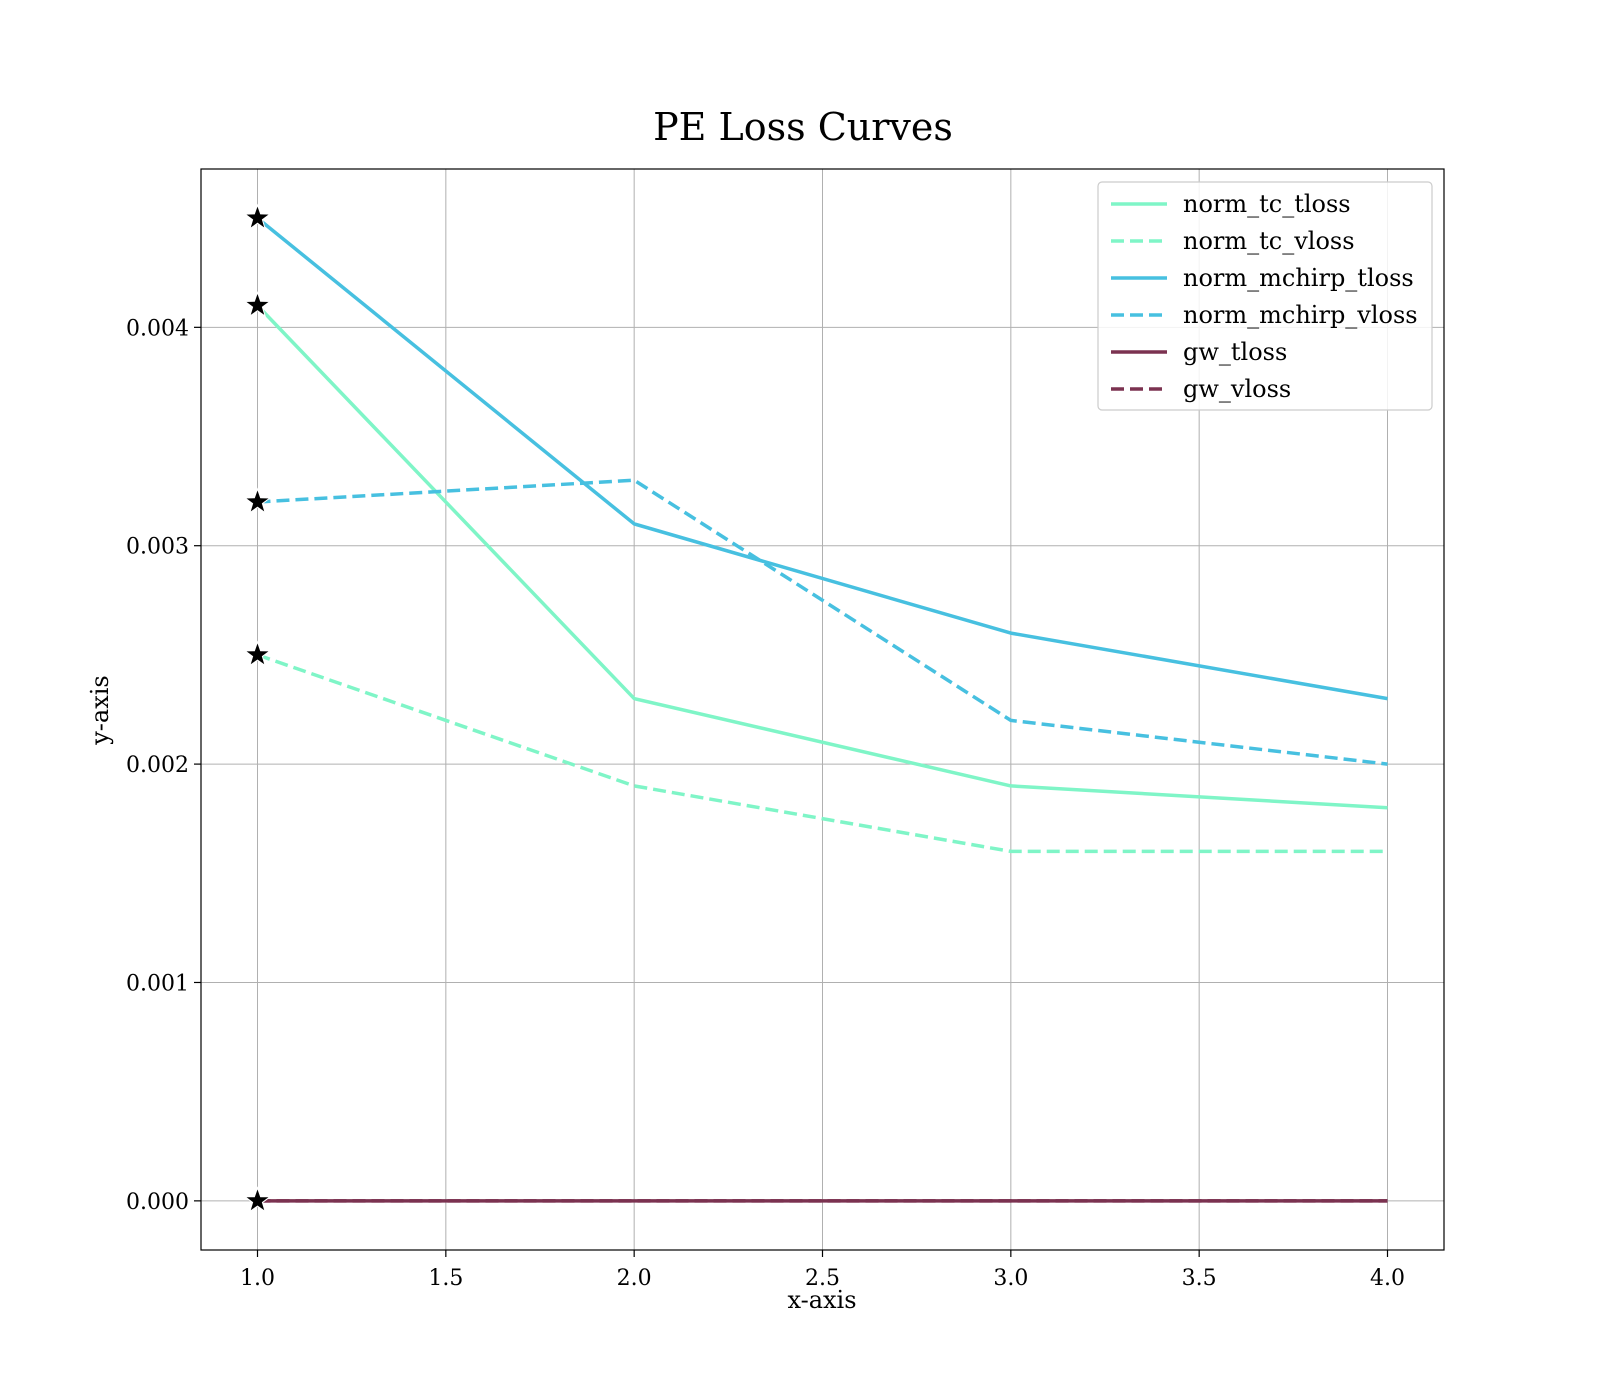 The height and width of the screenshot is (1400, 1600). Describe the element at coordinates (1010, 1278) in the screenshot. I see `x-tick-label: 3.0` at that location.